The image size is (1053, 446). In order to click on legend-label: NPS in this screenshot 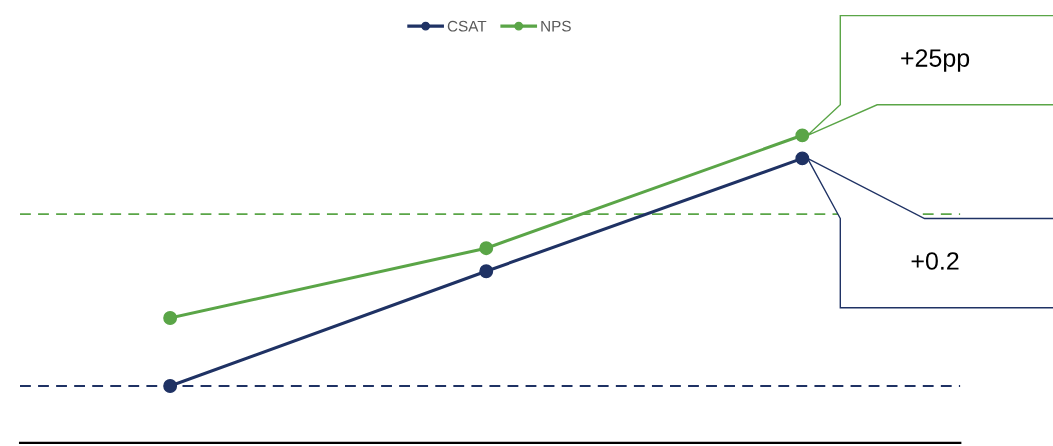, I will do `click(556, 26)`.